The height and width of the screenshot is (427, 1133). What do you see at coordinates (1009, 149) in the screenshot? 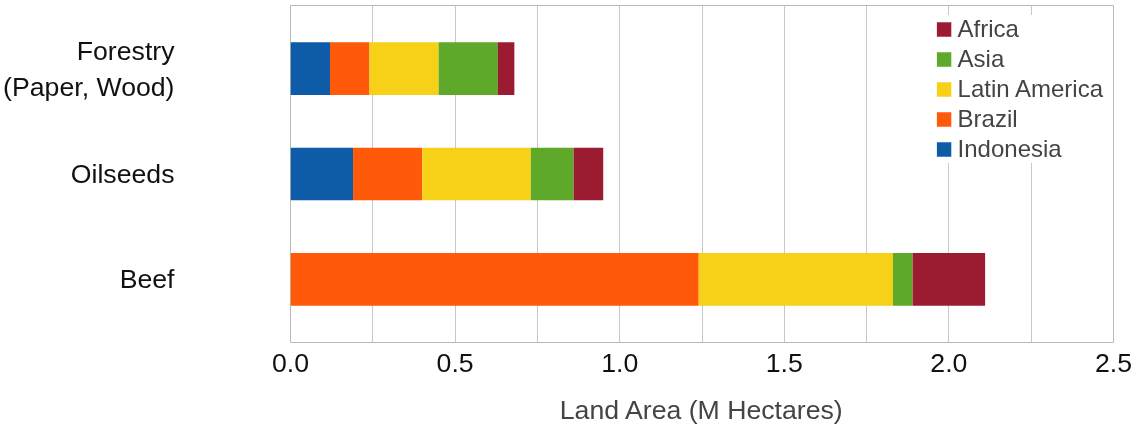
I see `legend-label: Indonesia` at bounding box center [1009, 149].